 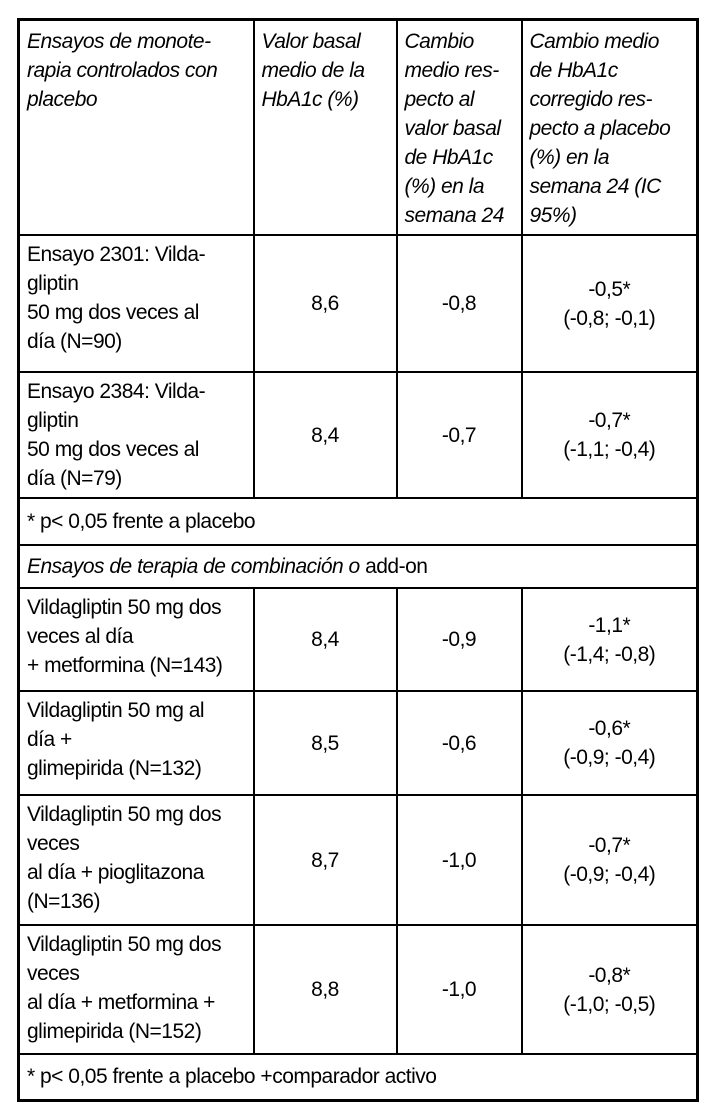 I want to click on section-title-regular-part: add-on, so click(x=393, y=566).